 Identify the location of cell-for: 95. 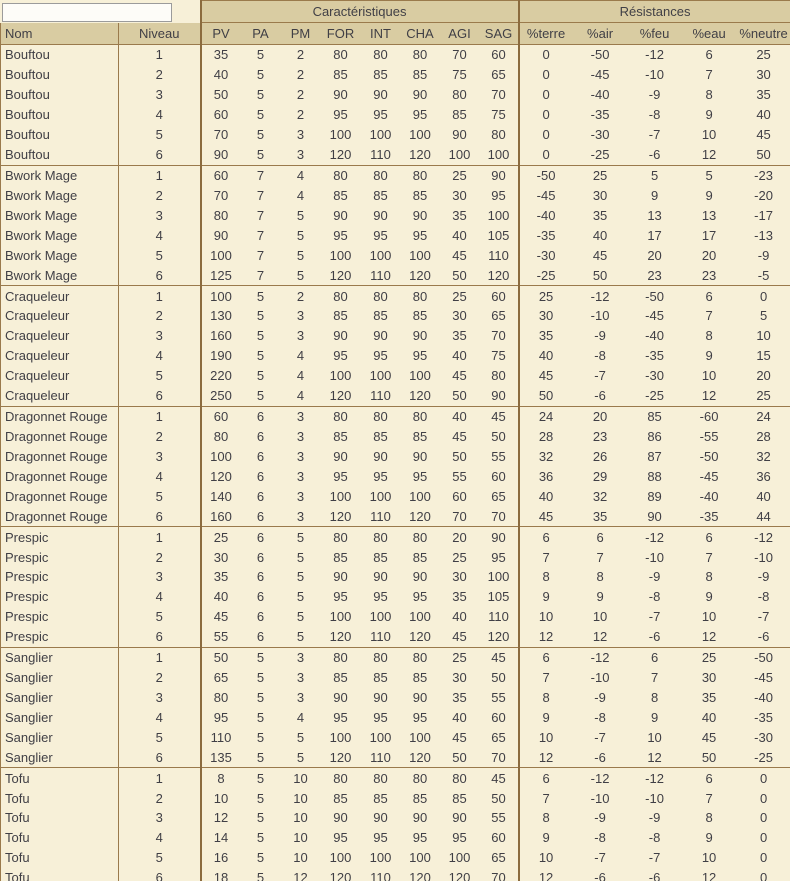
(340, 838).